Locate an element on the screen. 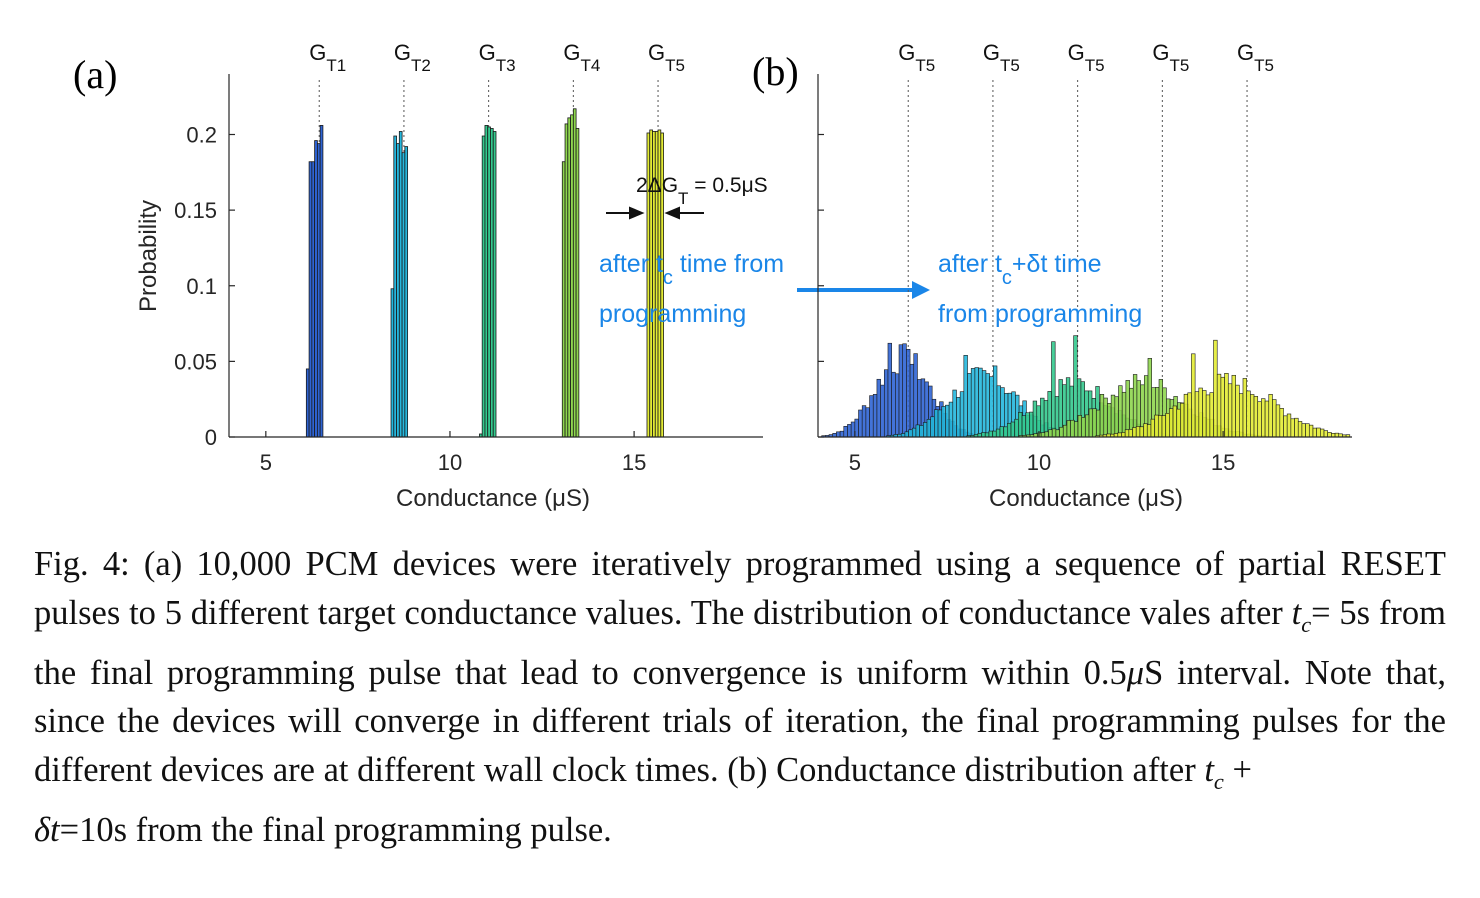  target-label-a-1: GT2 is located at coordinates (412, 57).